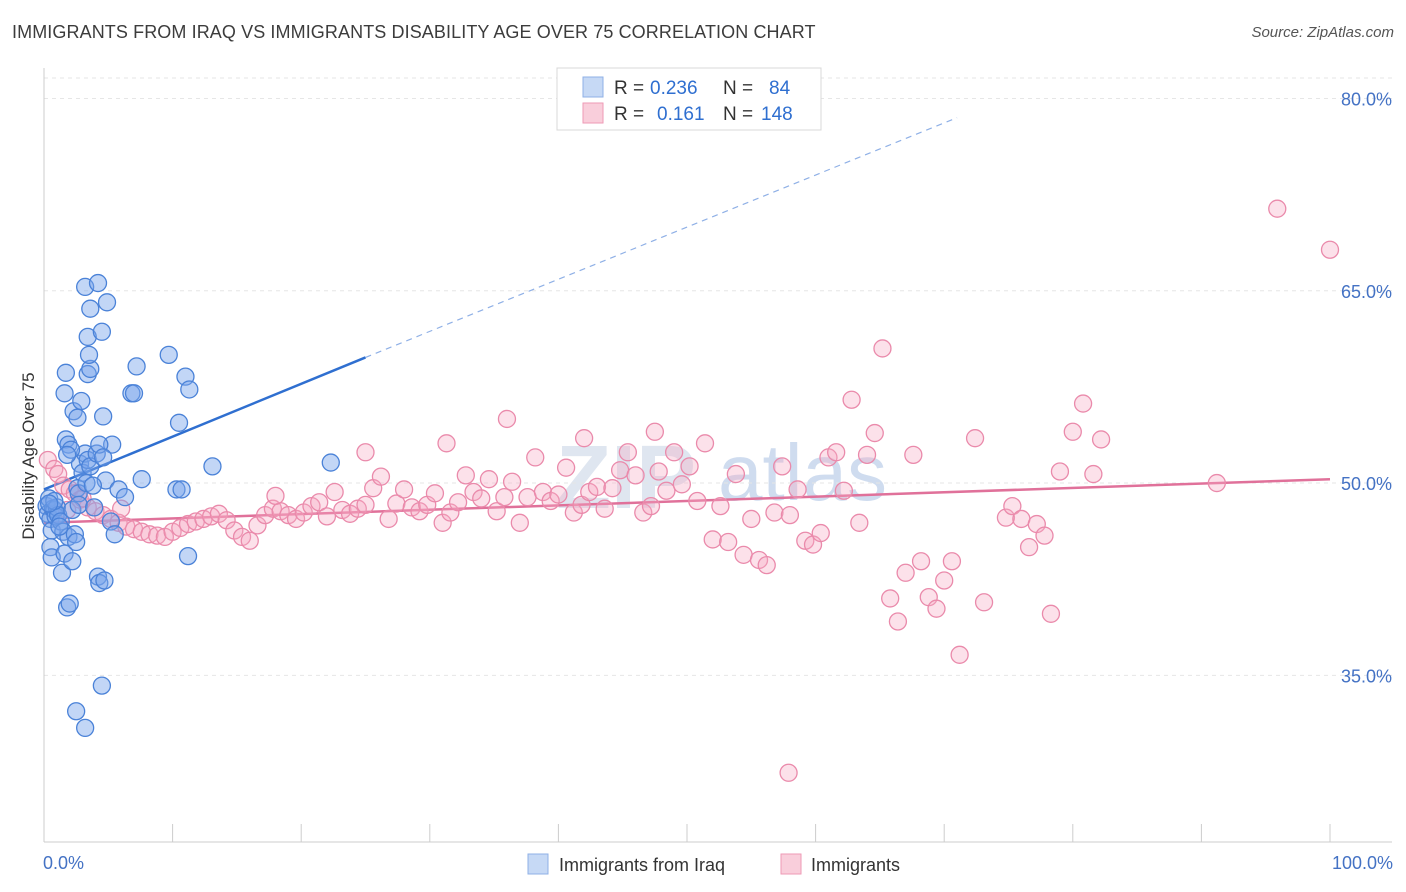  What do you see at coordinates (1362, 863) in the screenshot?
I see `x-tick-label: 100.0%` at bounding box center [1362, 863].